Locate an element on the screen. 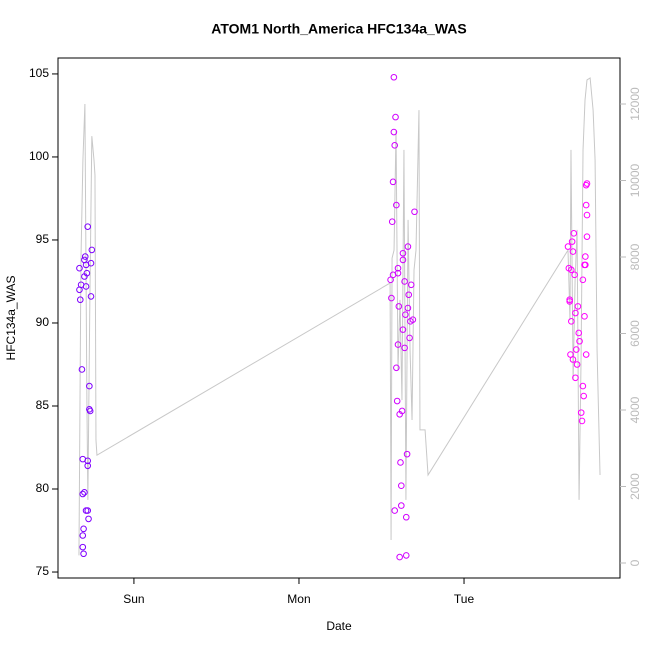  chart-title: ATOM1 North_America HFC134a_WAS is located at coordinates (338, 29).